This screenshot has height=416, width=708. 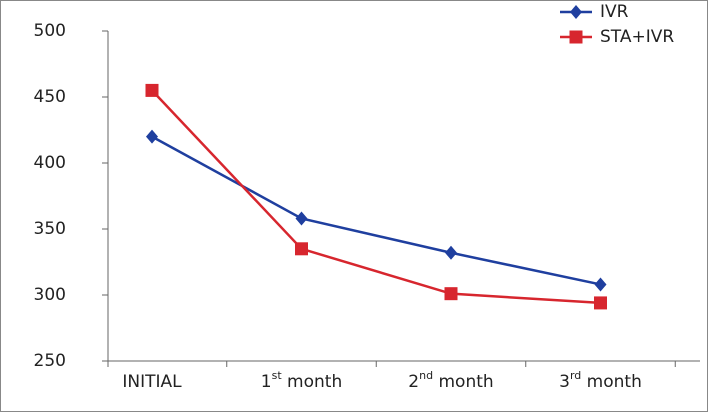 I want to click on legend-label: STA+IVR, so click(x=637, y=37).